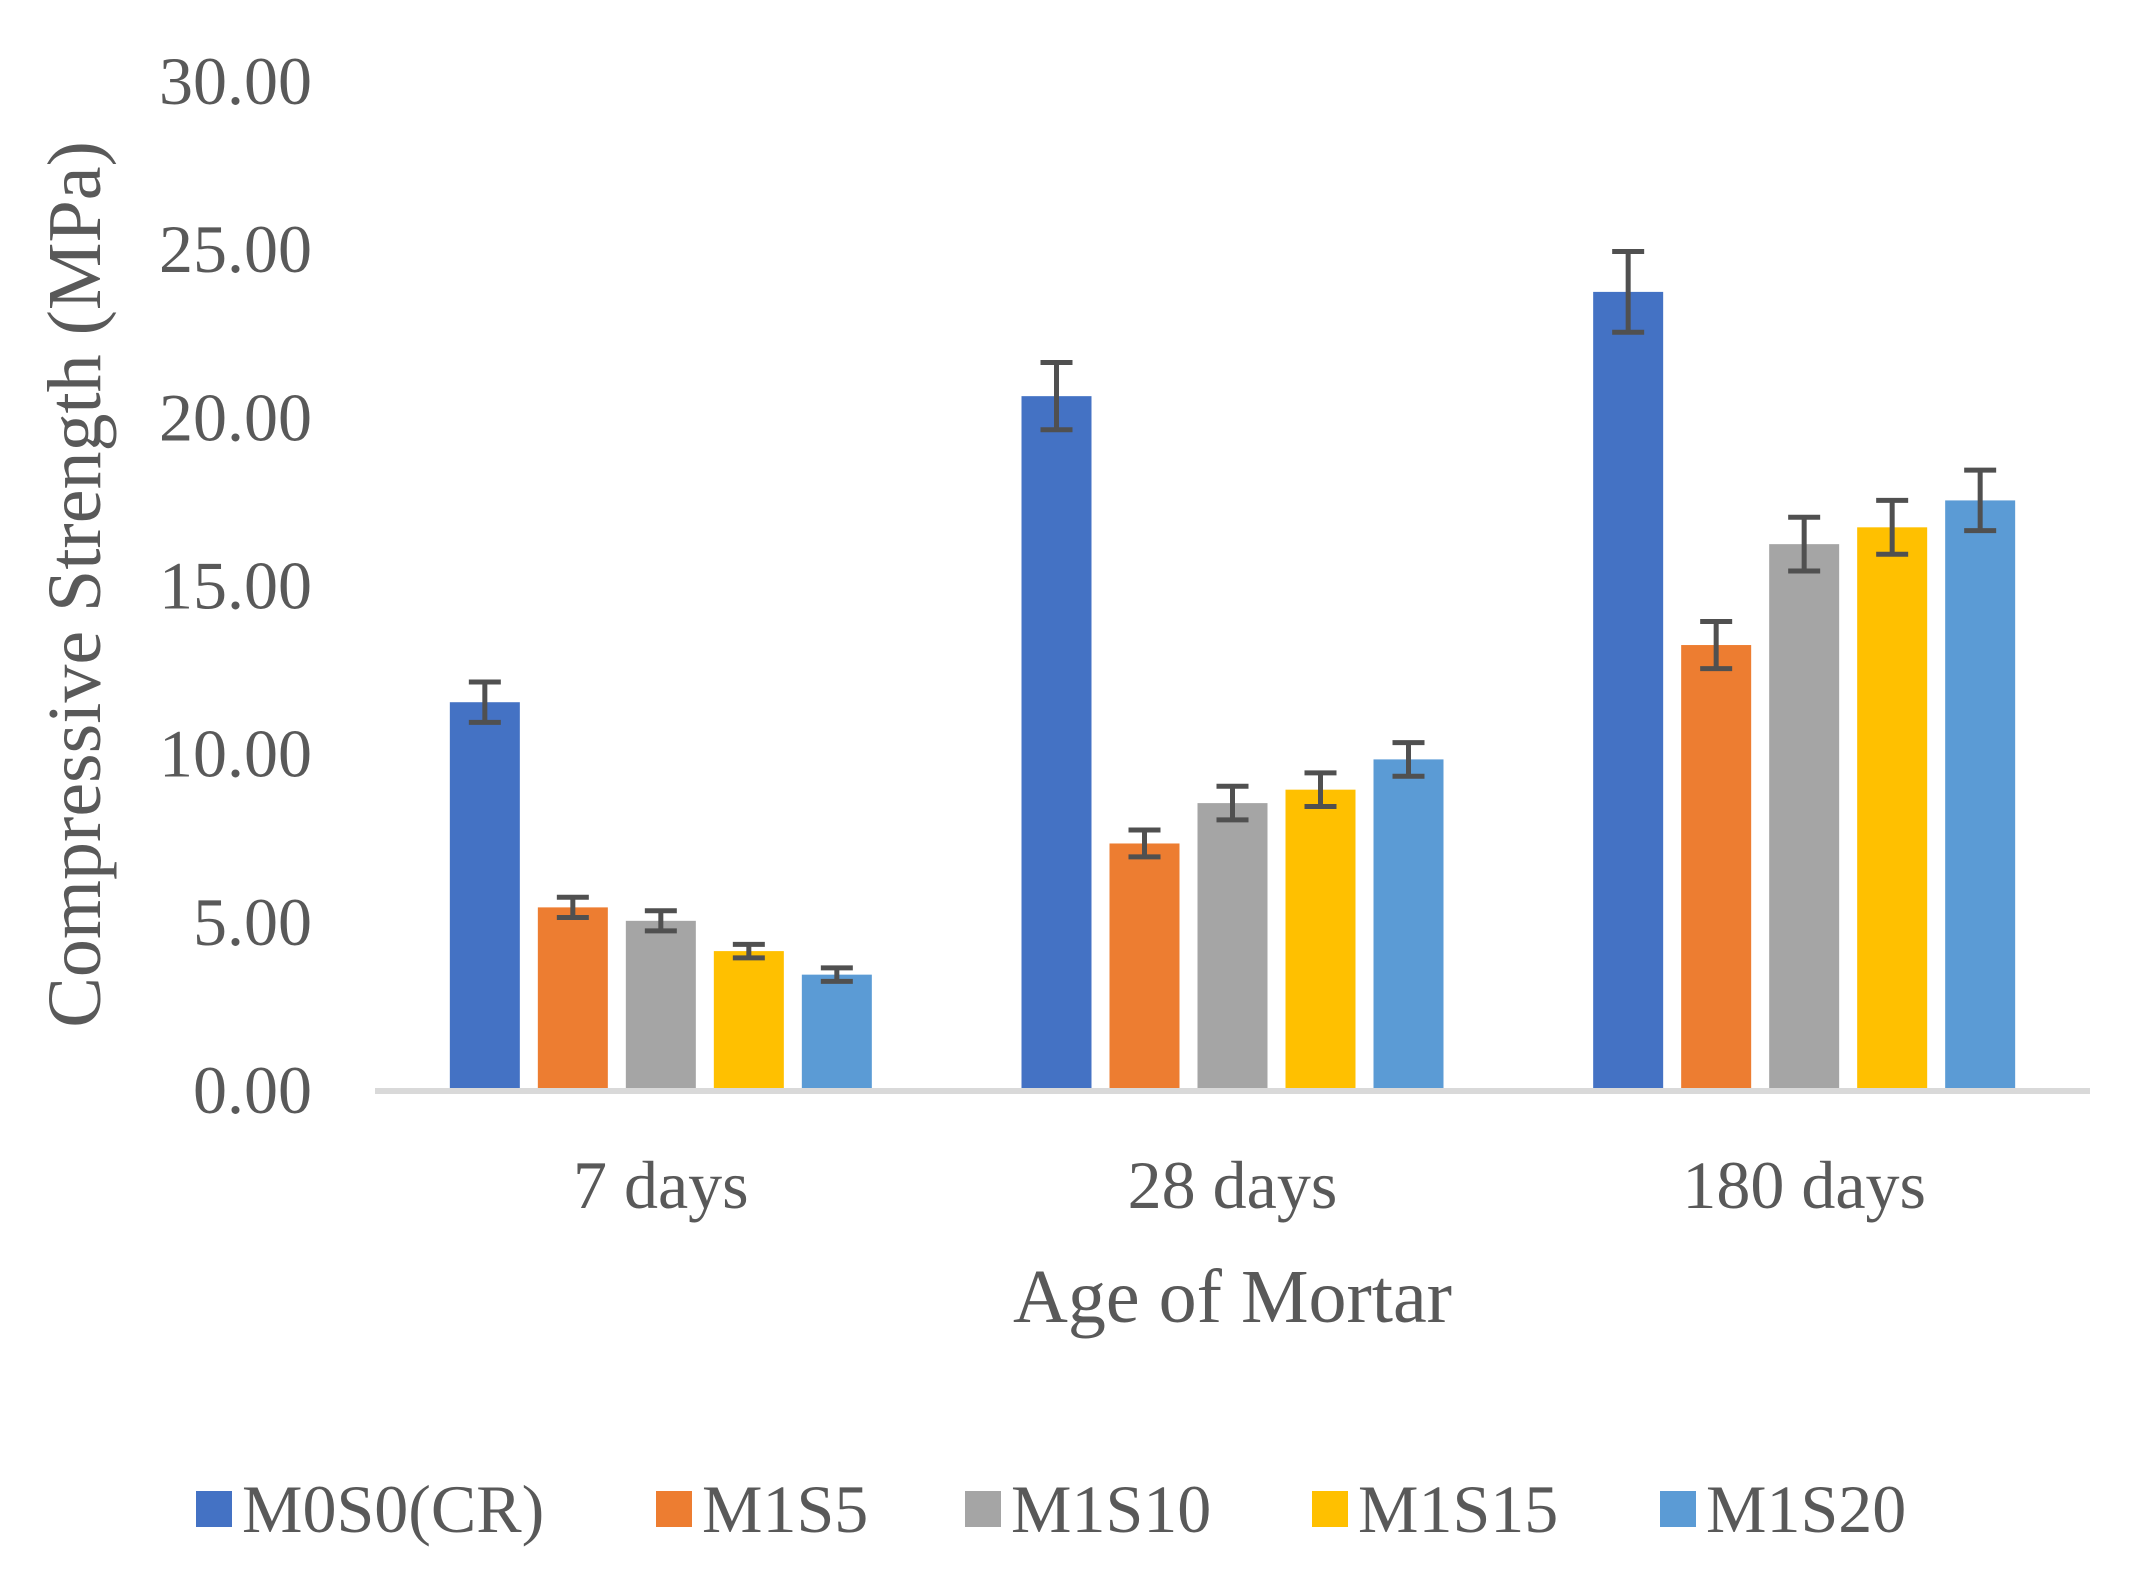  I want to click on legend-item-m1s10: M1S10, so click(1088, 1509).